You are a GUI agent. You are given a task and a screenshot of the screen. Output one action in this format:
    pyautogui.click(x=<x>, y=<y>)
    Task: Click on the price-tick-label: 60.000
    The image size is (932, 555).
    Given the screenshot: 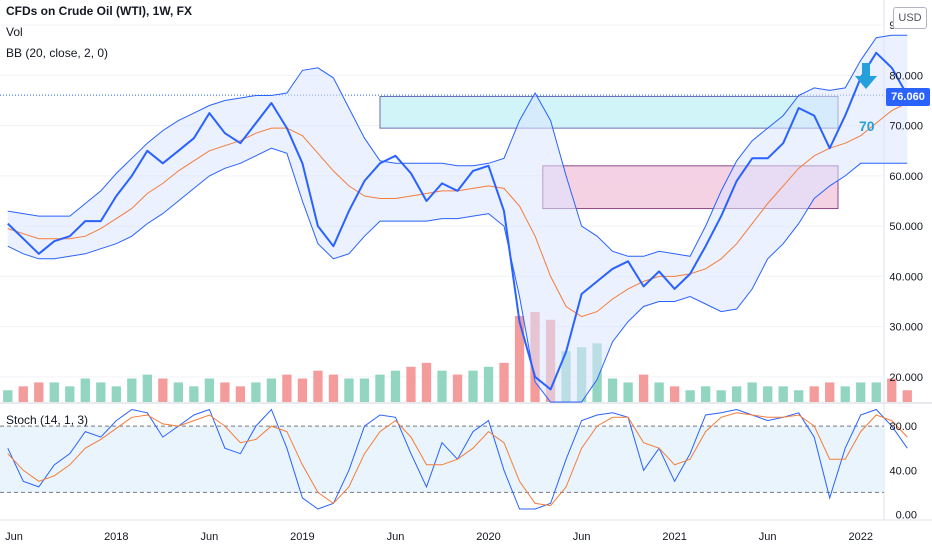 What is the action you would take?
    pyautogui.click(x=906, y=177)
    